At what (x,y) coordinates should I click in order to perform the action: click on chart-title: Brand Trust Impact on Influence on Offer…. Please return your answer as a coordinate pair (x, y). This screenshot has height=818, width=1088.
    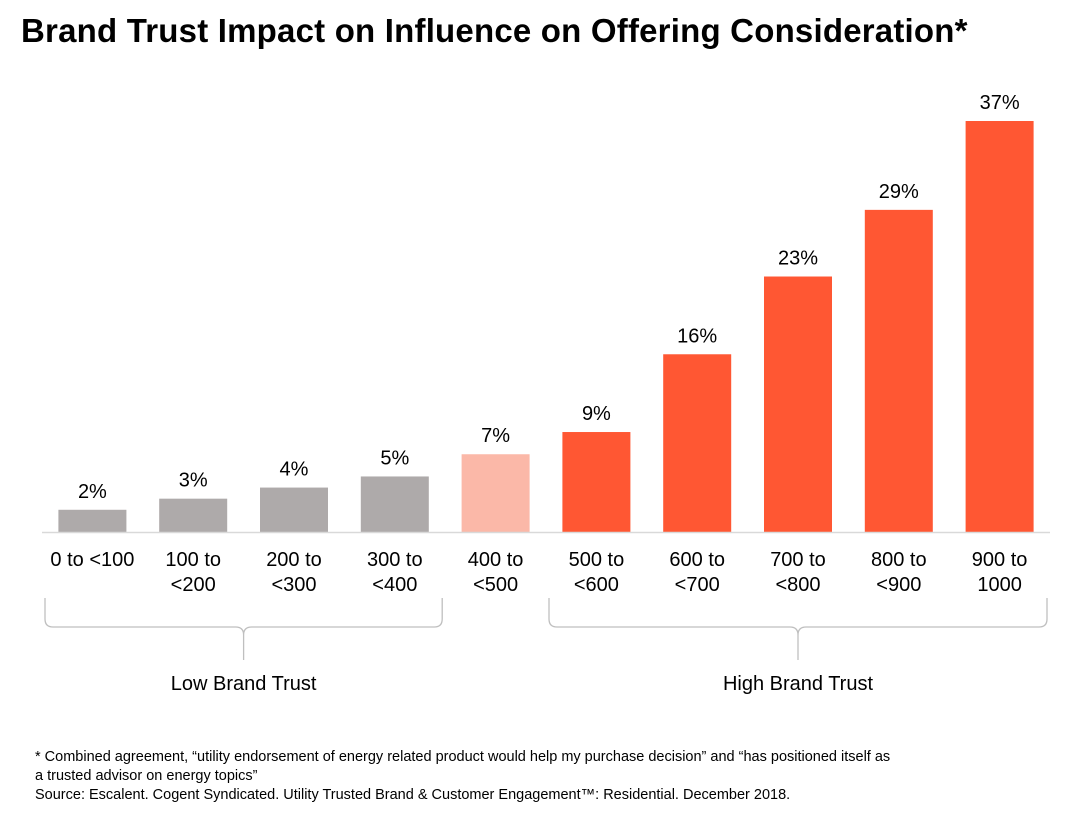
    Looking at the image, I should click on (494, 30).